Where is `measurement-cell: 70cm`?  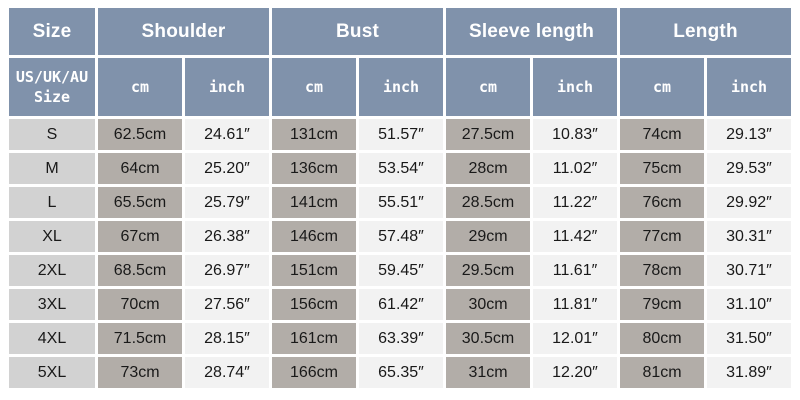 measurement-cell: 70cm is located at coordinates (140, 304).